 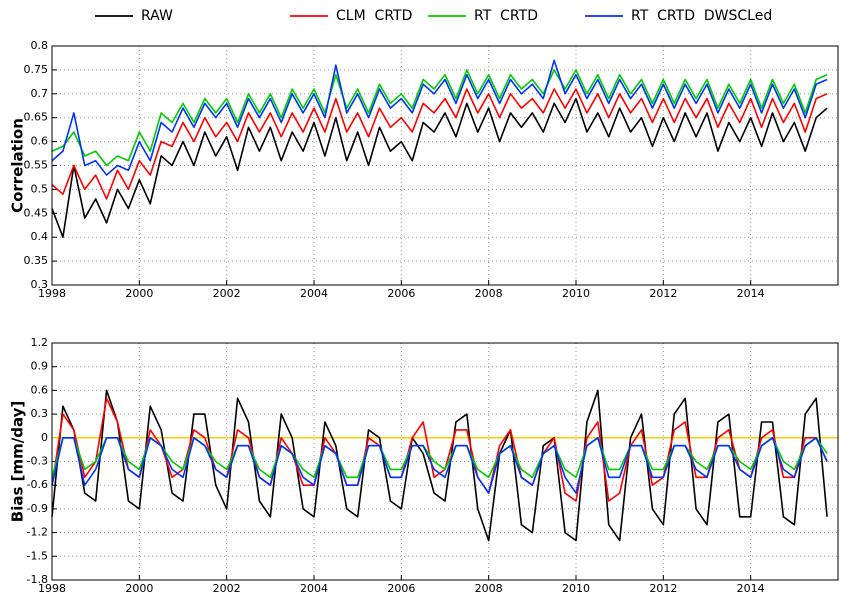 I want to click on y-axis-label: Bias [mm/day], so click(x=18, y=461).